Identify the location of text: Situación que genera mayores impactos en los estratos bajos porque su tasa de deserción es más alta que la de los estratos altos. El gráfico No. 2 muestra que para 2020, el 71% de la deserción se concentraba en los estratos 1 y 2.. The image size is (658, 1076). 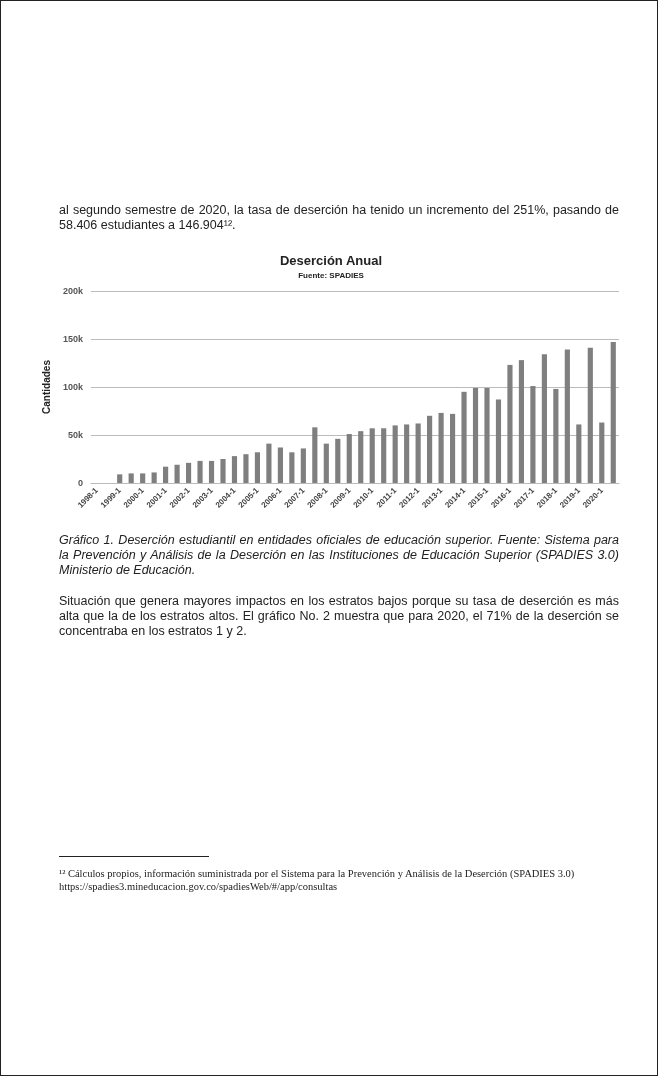
(339, 616).